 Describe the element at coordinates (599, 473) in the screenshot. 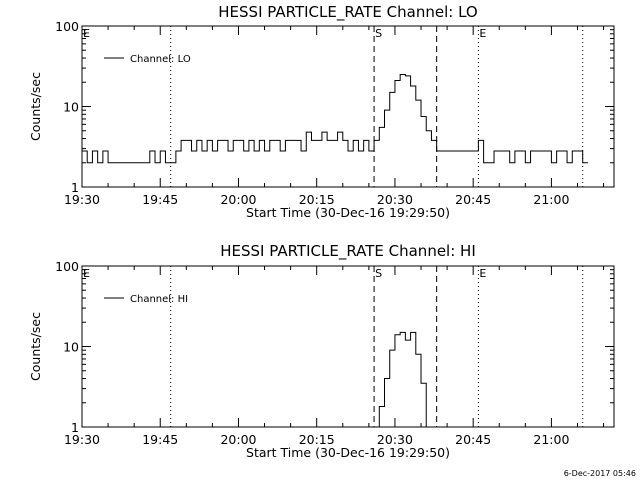

I see `timestamp: 6-Dec-2017 05:46` at that location.